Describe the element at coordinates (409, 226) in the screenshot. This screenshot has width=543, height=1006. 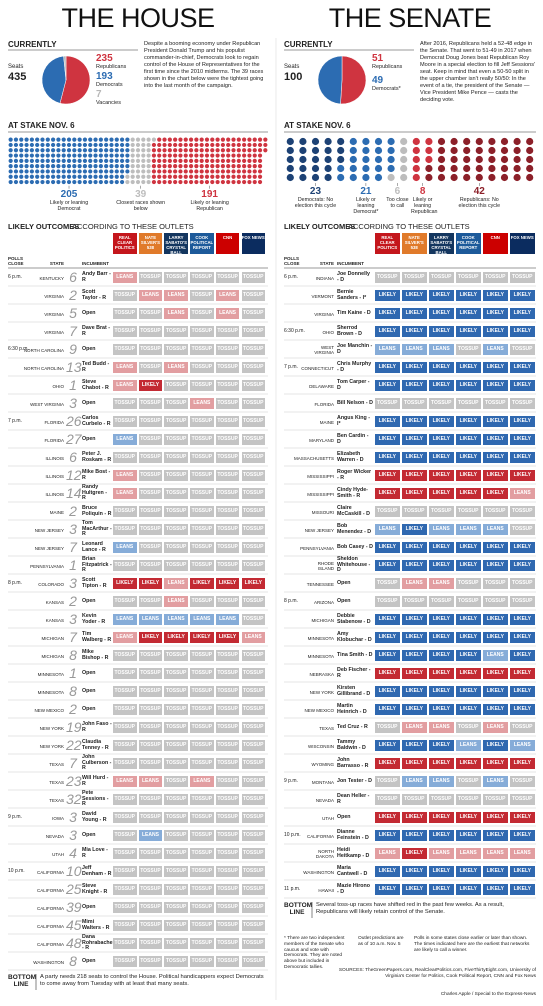
I see `outcomes-subheading: ACCORDING TO THESE OUTLETS` at that location.